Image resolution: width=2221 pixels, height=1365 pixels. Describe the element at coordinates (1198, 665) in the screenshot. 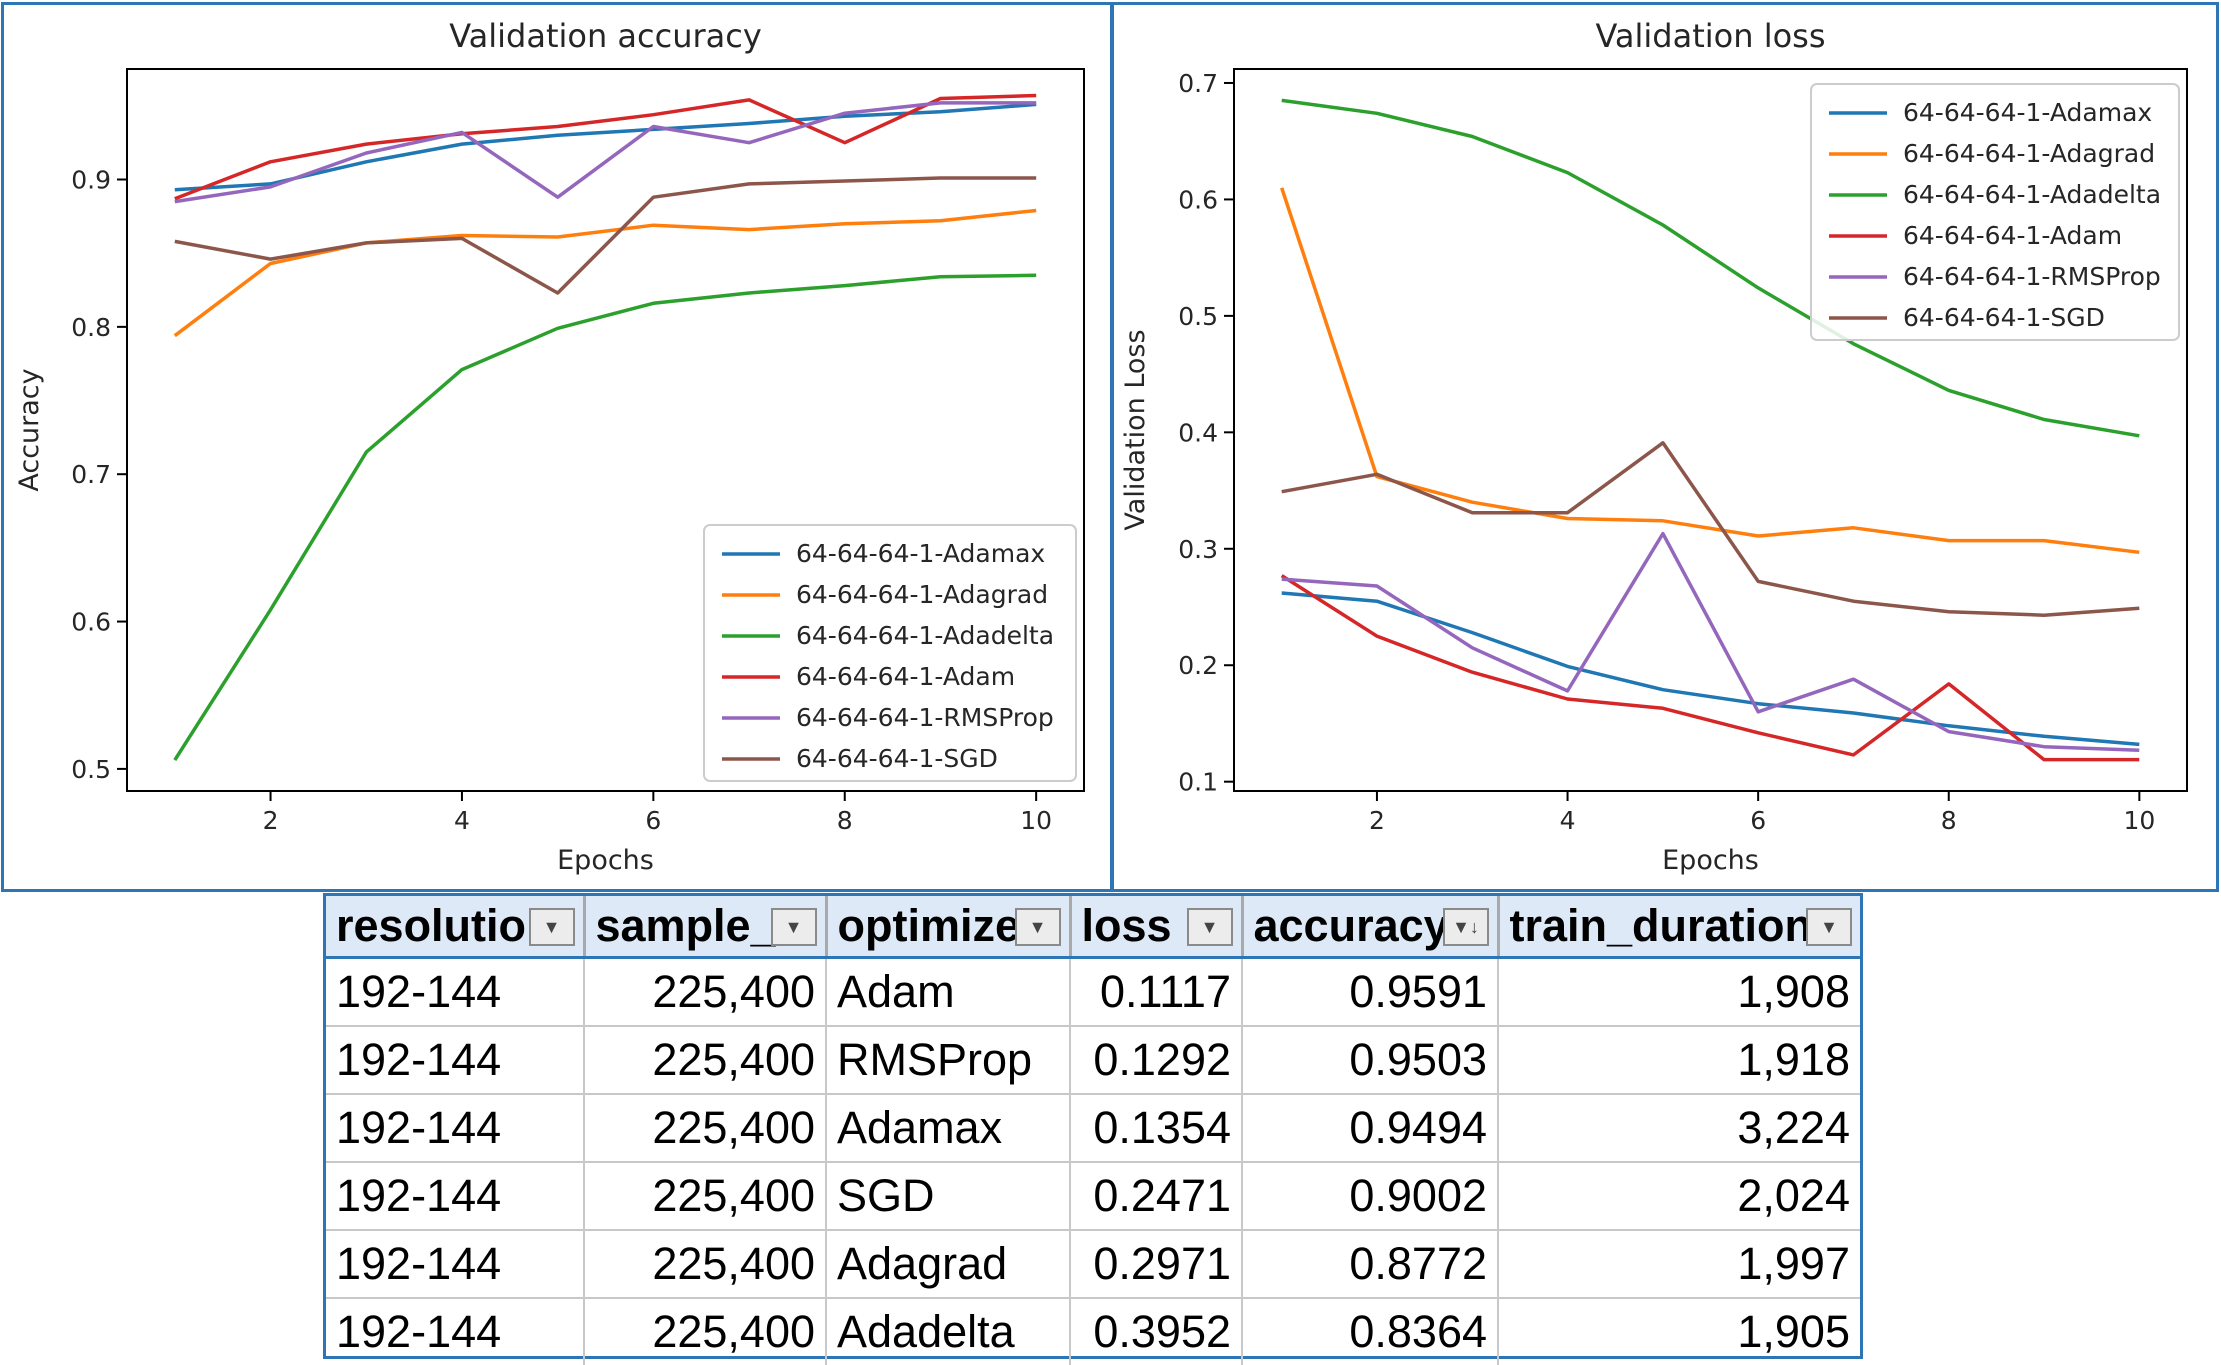

I see `y-tick-label: 0.2` at that location.